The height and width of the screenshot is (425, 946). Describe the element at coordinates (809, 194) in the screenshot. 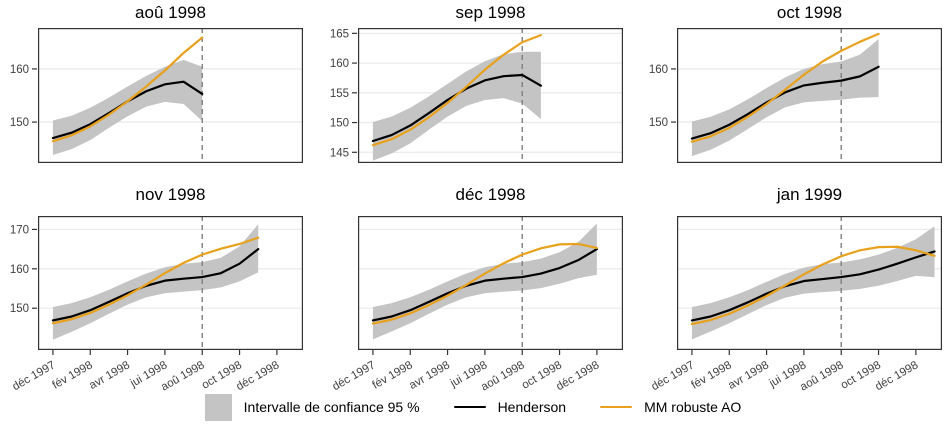

I see `panel-title-jan-1999: jan 1999` at that location.